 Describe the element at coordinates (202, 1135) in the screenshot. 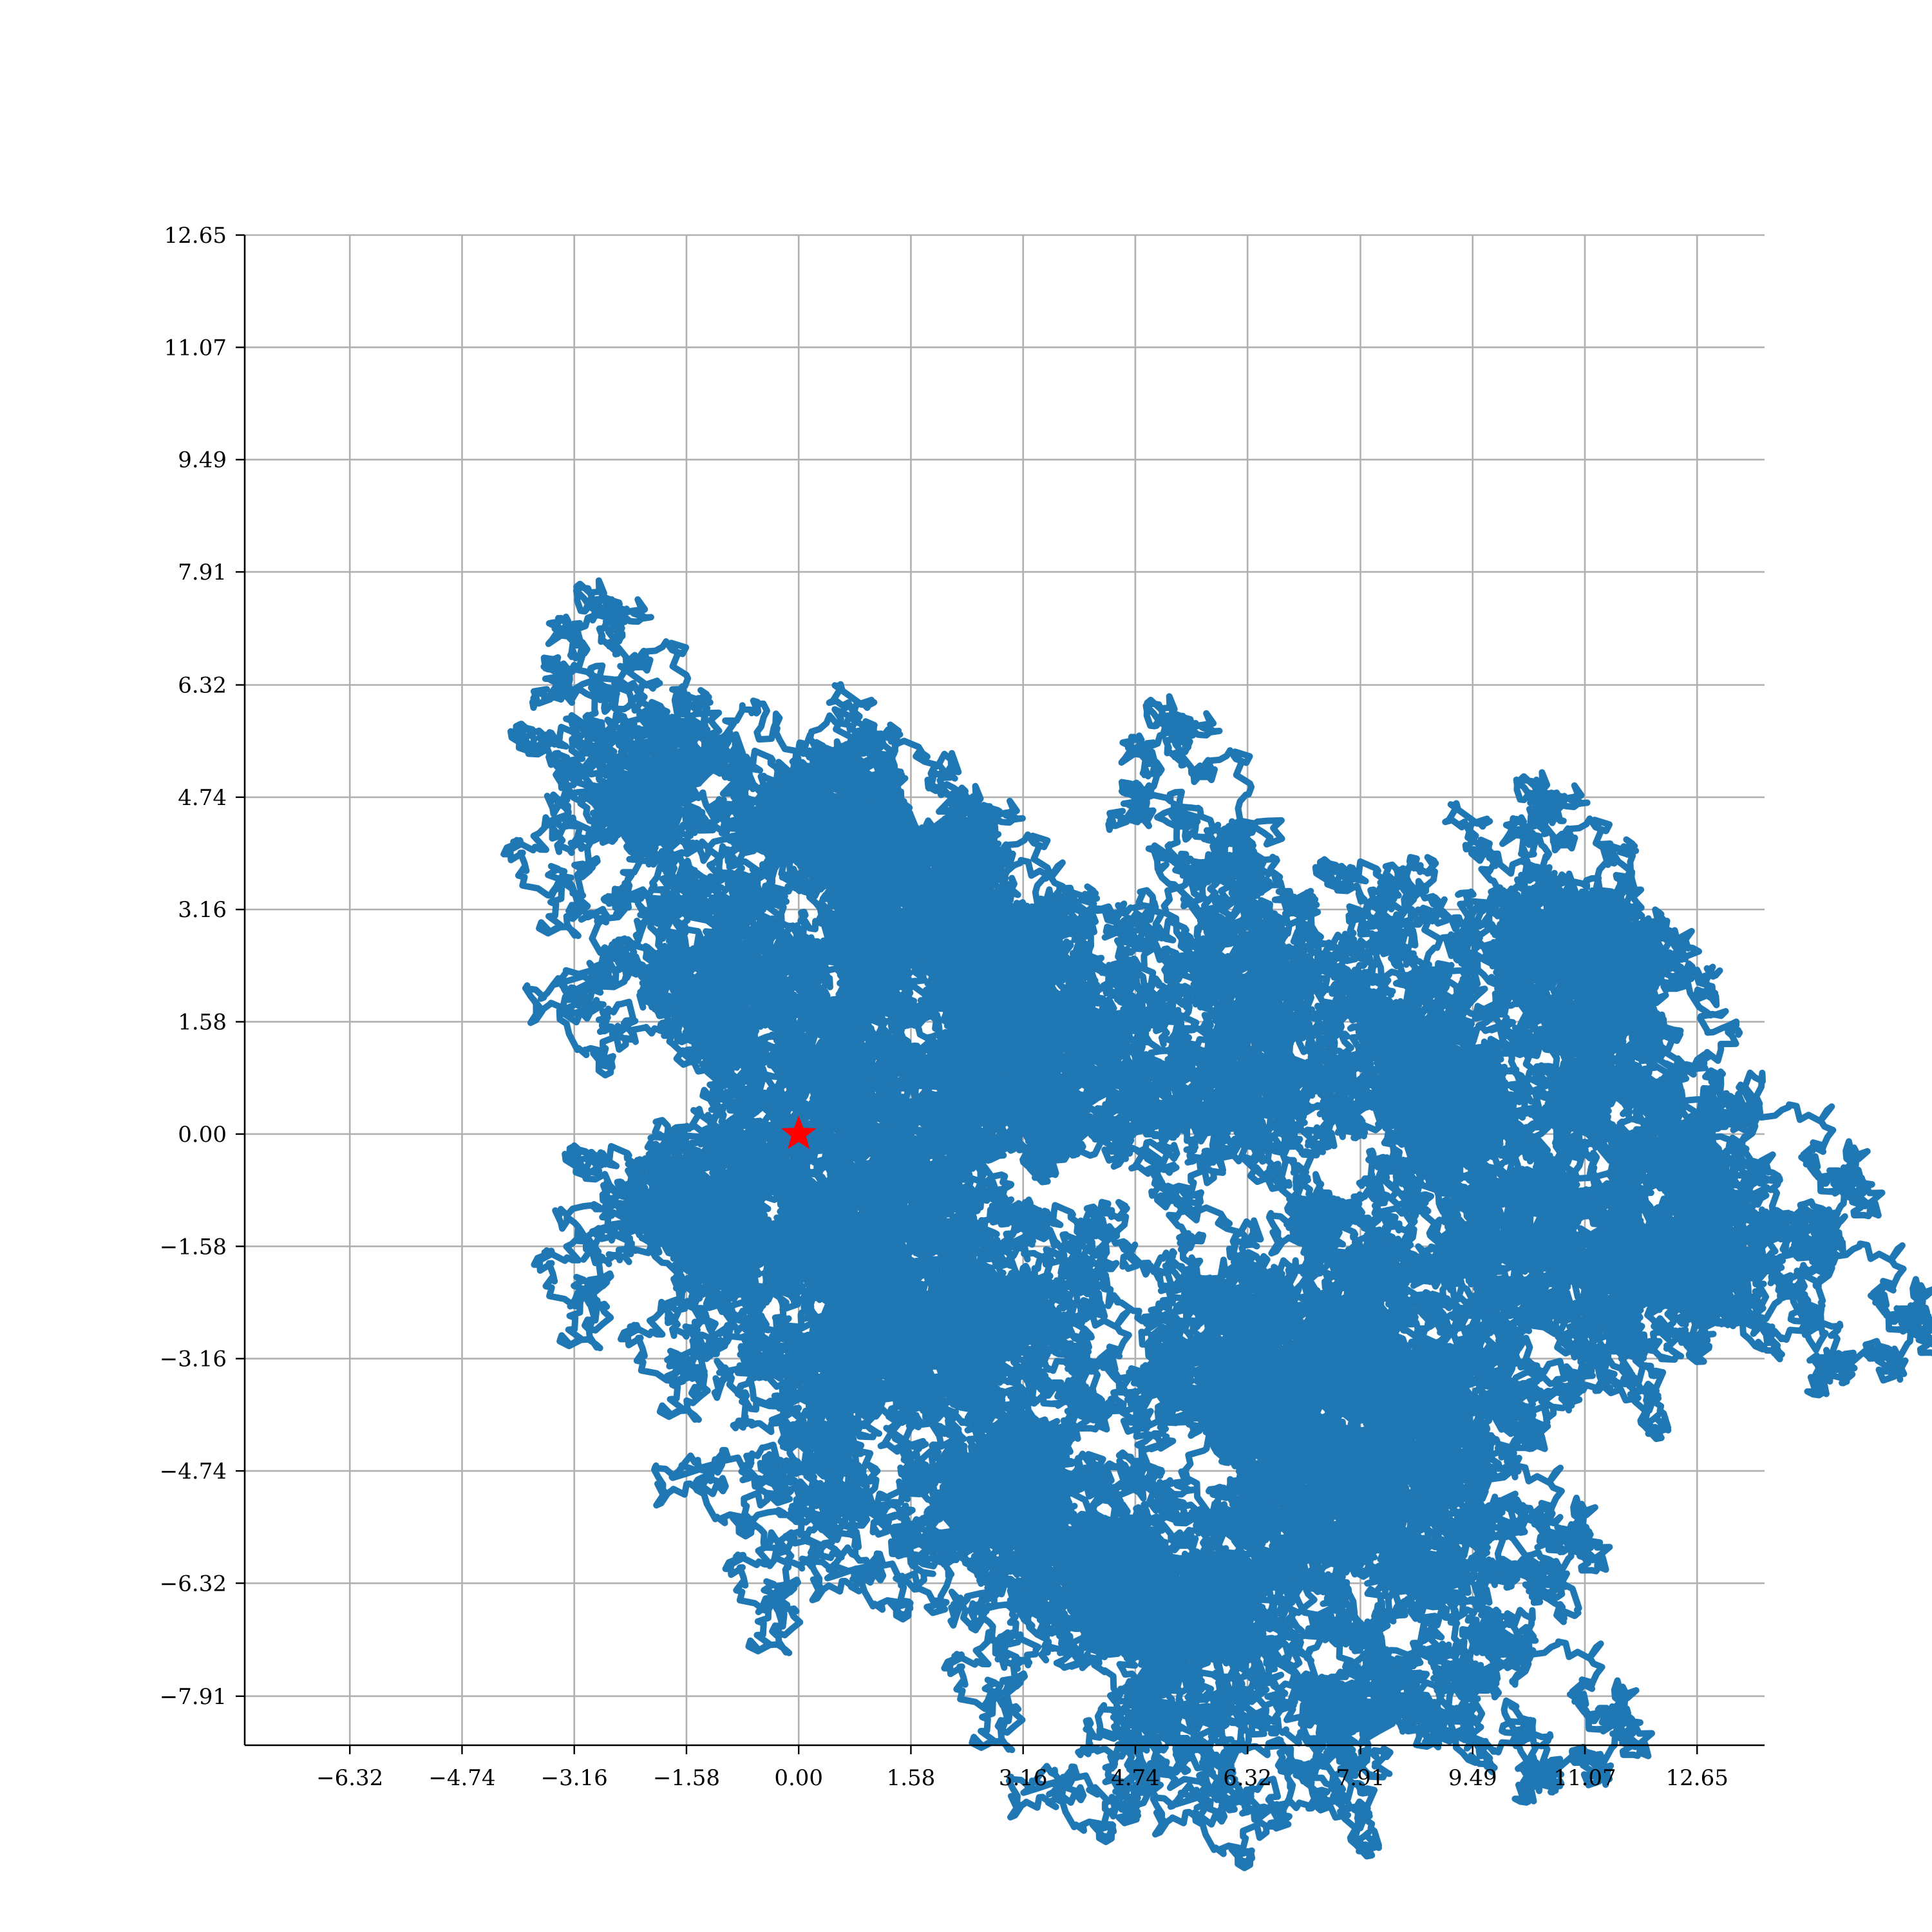

I see `y-tick-label: 0.00` at that location.